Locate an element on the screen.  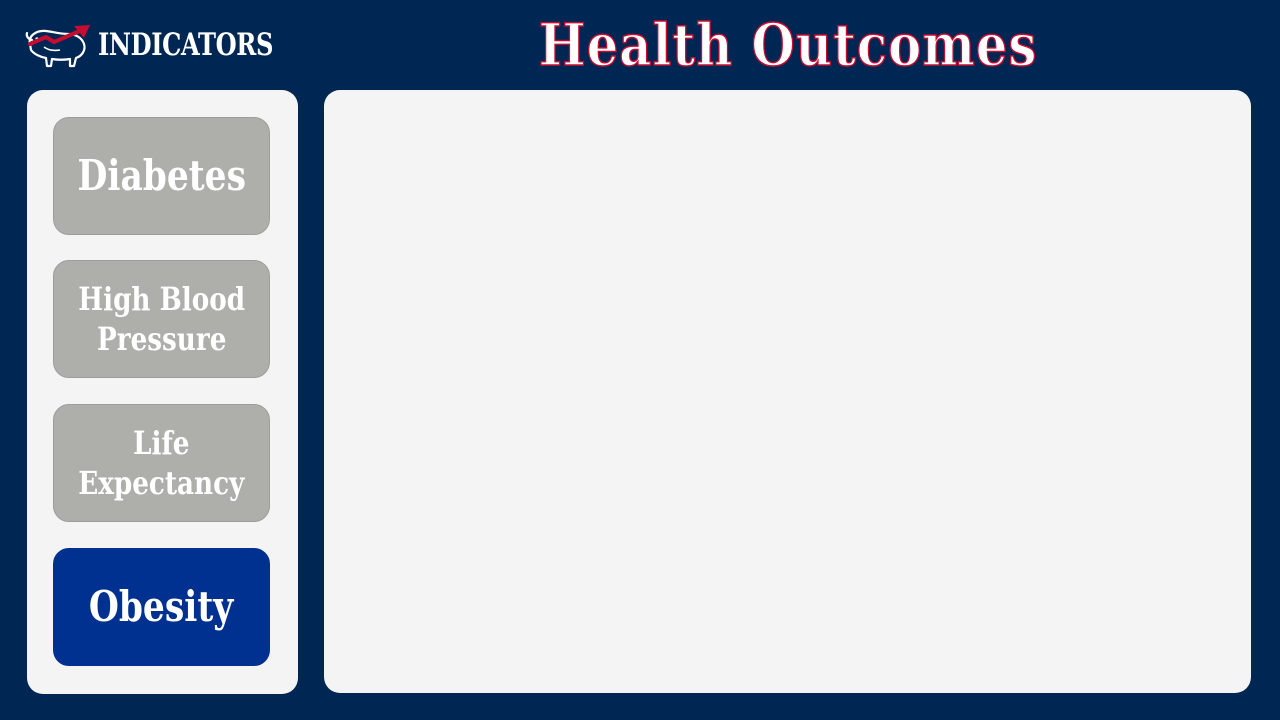
sidebar-item-label: Life Expectancy is located at coordinates (161, 463).